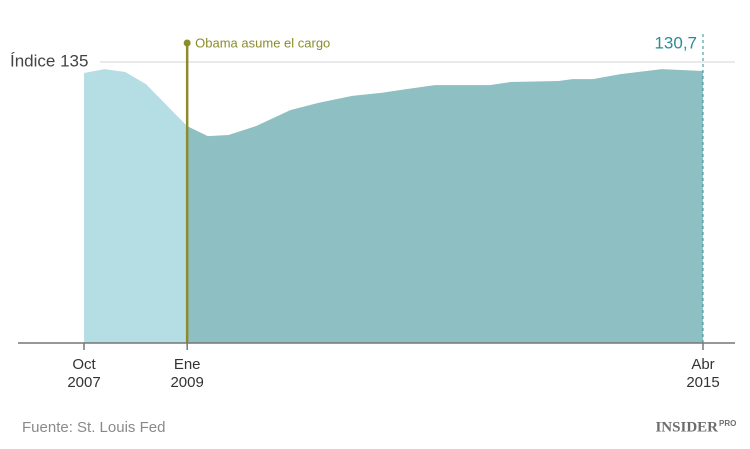 This screenshot has height=449, width=750. Describe the element at coordinates (675, 42) in the screenshot. I see `value-label: 130,7` at that location.